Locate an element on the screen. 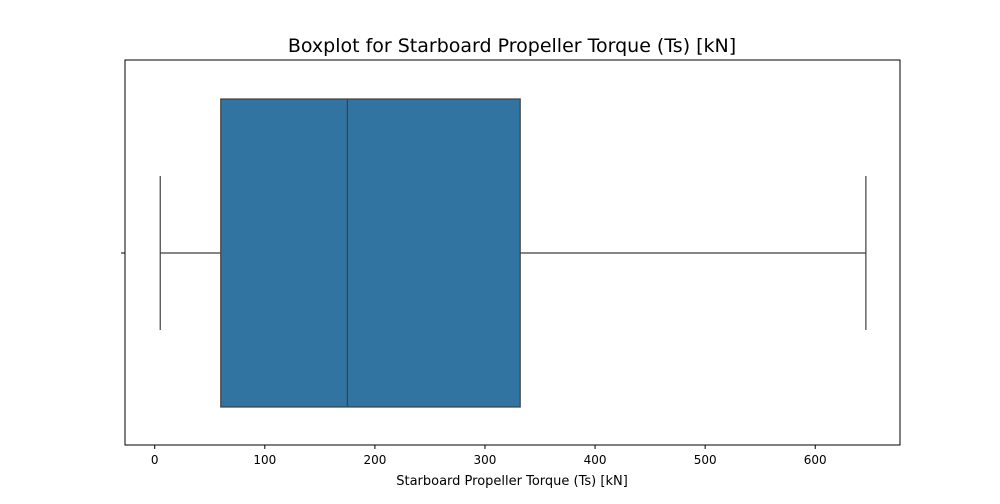 The width and height of the screenshot is (1000, 504). x-tick-label: 300 is located at coordinates (485, 460).